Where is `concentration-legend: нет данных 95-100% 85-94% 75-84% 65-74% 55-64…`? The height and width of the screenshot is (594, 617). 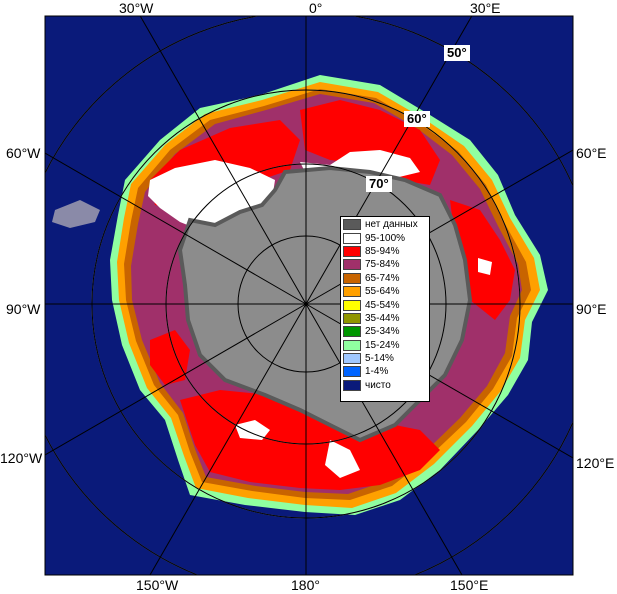 concentration-legend: нет данных 95-100% 85-94% 75-84% 65-74% 55-64… is located at coordinates (385, 309).